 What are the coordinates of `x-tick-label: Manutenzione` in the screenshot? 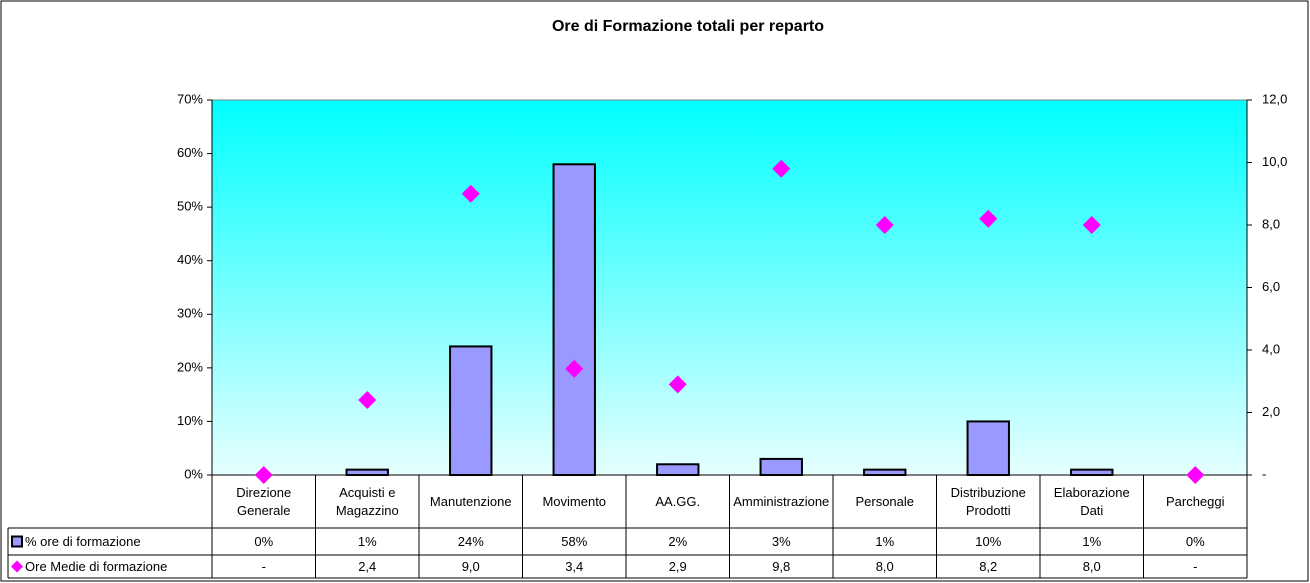 It's located at (470, 501).